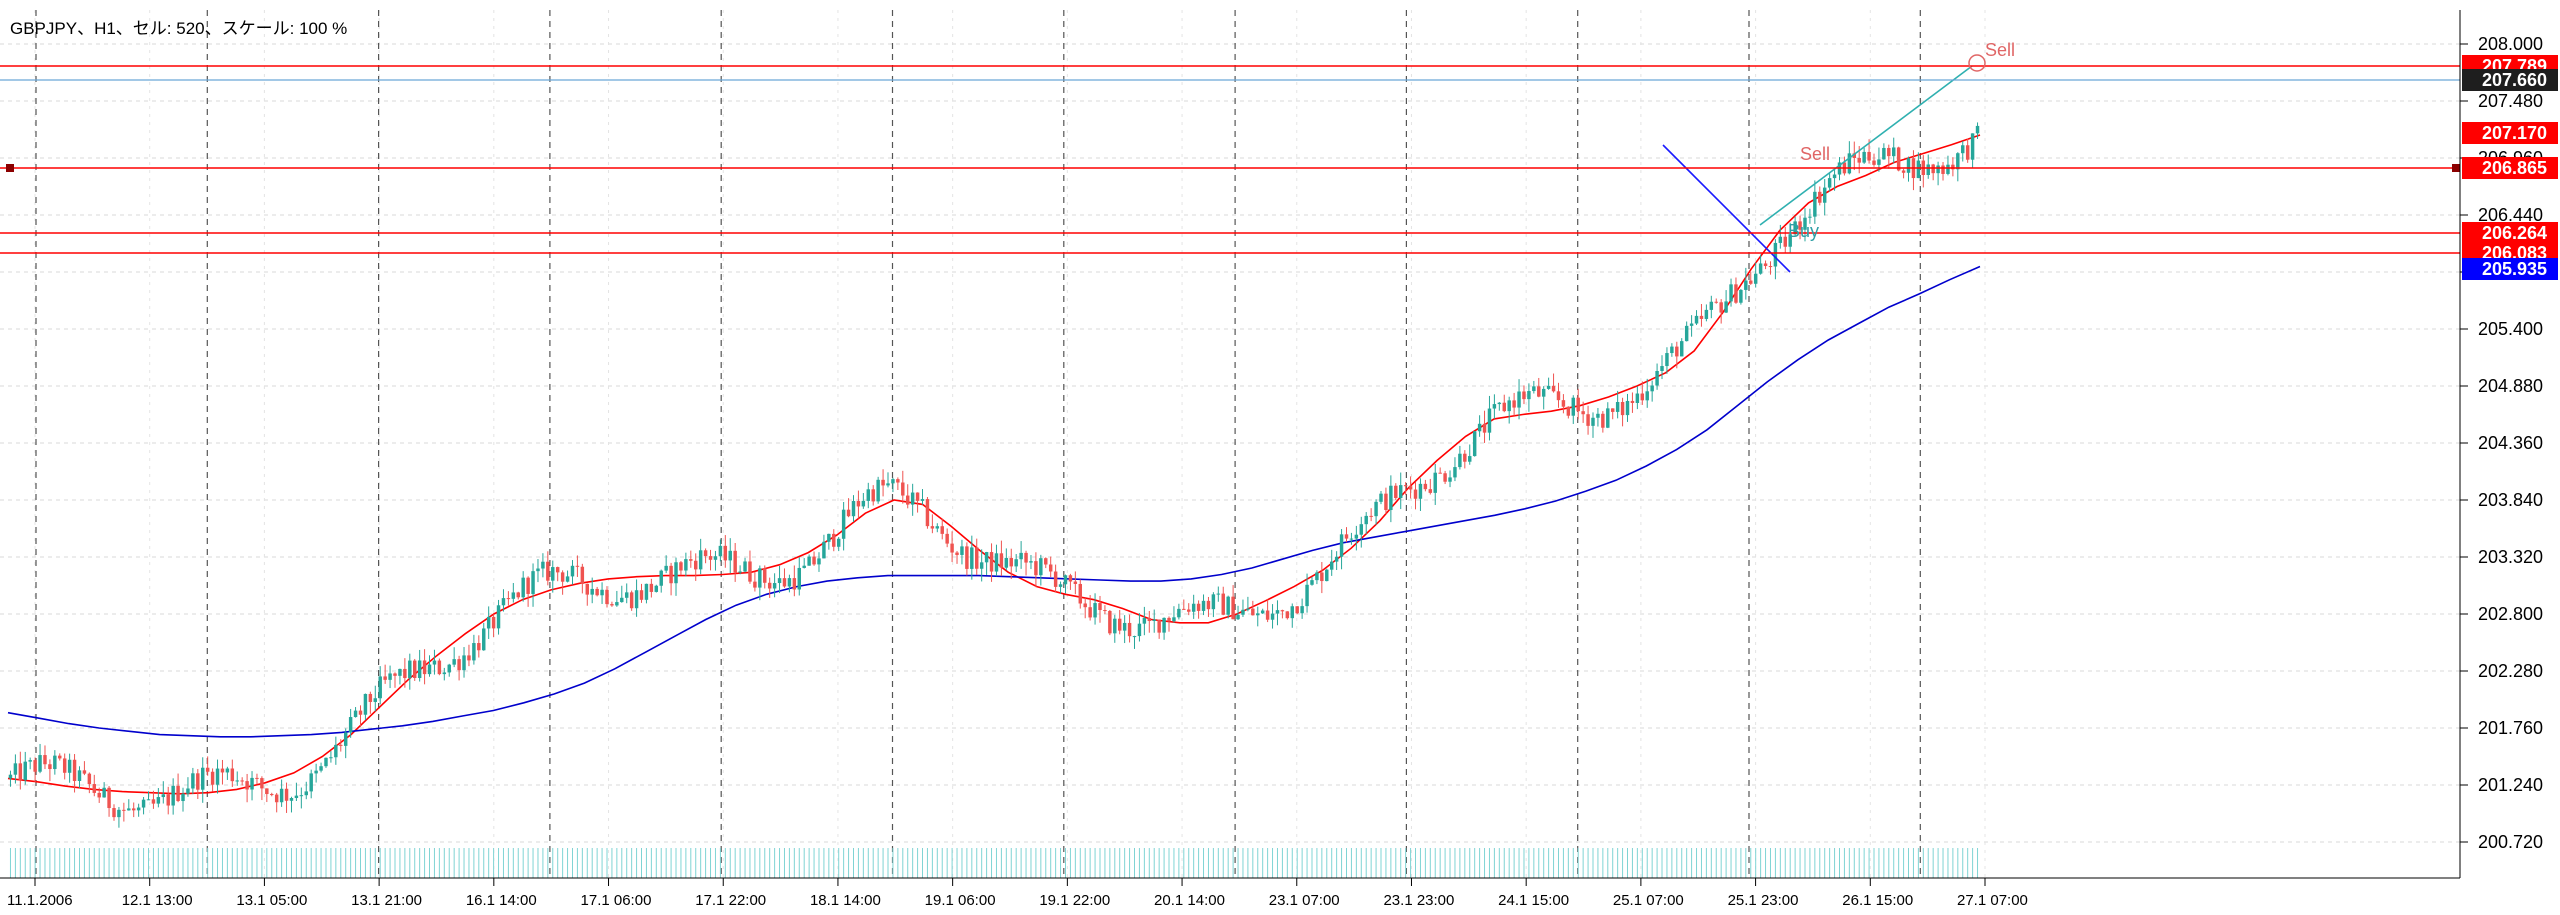  What do you see at coordinates (2510, 215) in the screenshot?
I see `price-tick-label: 206.440` at bounding box center [2510, 215].